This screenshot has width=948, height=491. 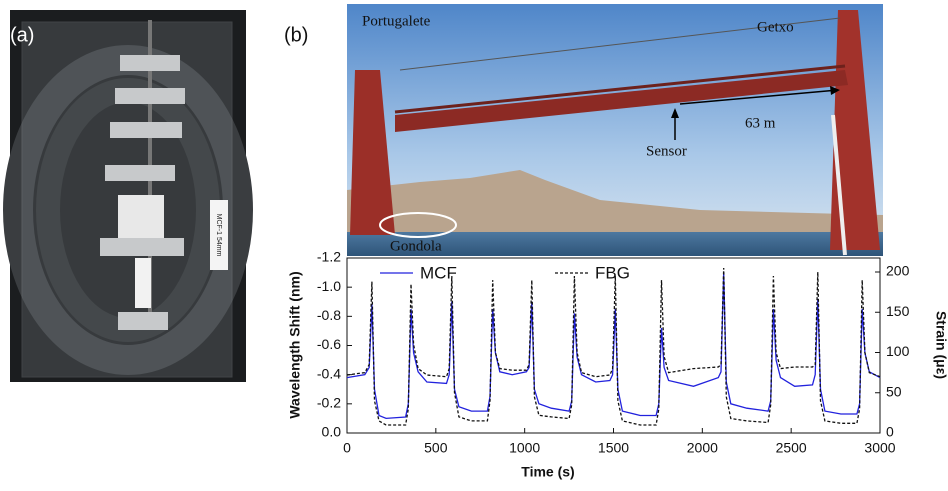 What do you see at coordinates (760, 123) in the screenshot?
I see `photo-caption: 63 m` at bounding box center [760, 123].